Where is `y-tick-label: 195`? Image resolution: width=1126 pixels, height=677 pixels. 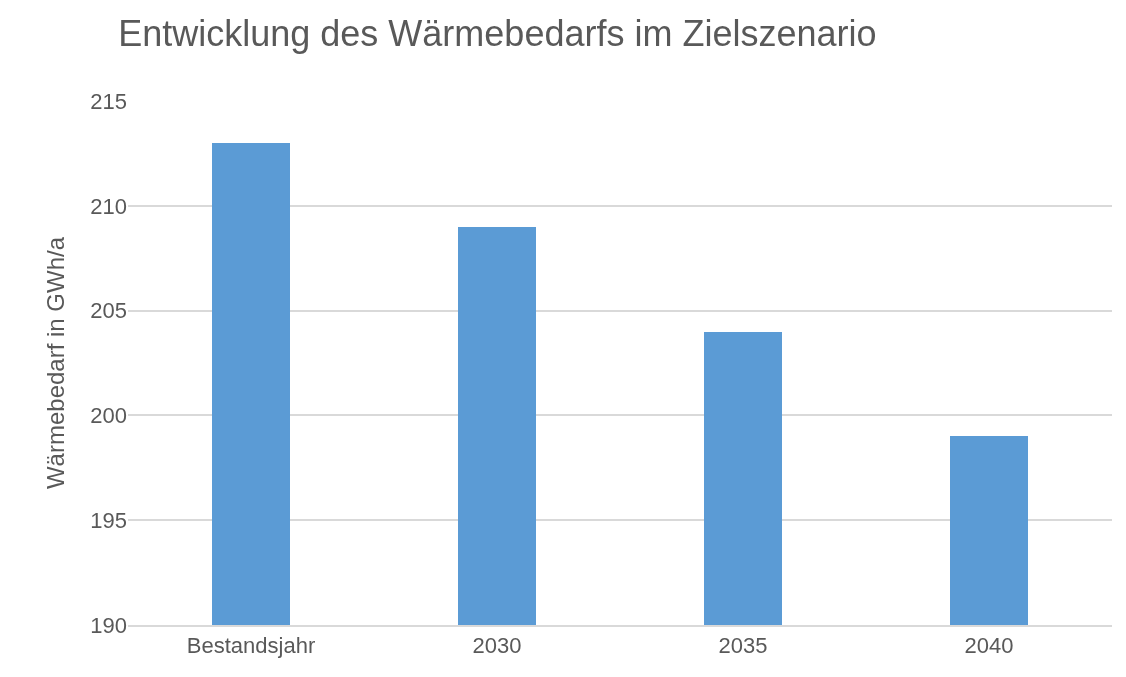 y-tick-label: 195 is located at coordinates (108, 520).